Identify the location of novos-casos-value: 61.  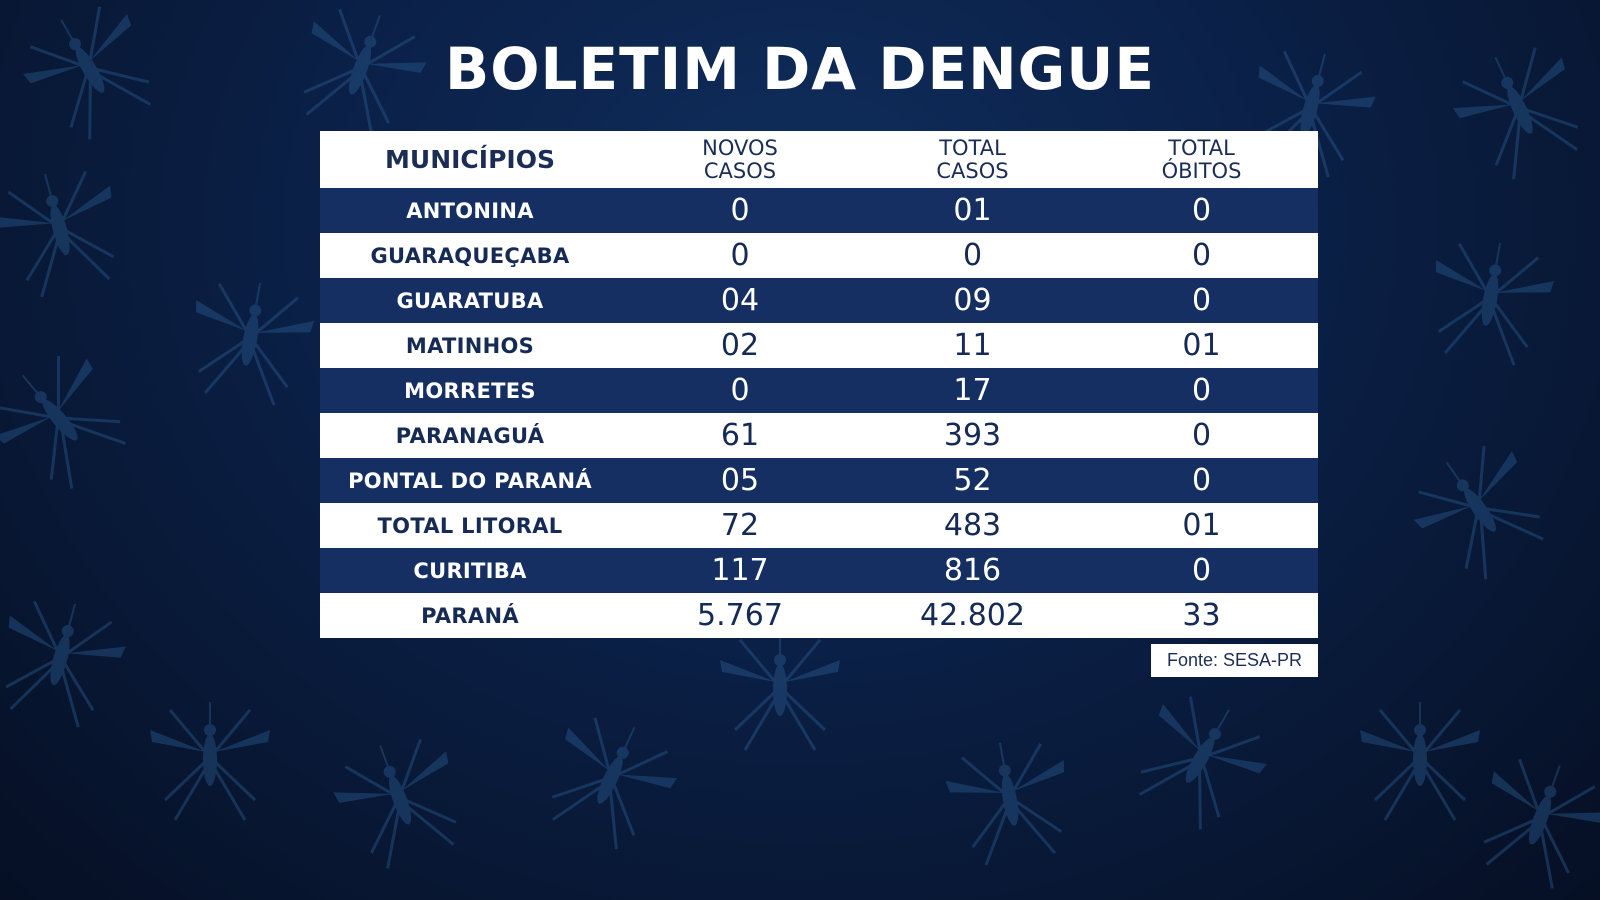
(740, 435).